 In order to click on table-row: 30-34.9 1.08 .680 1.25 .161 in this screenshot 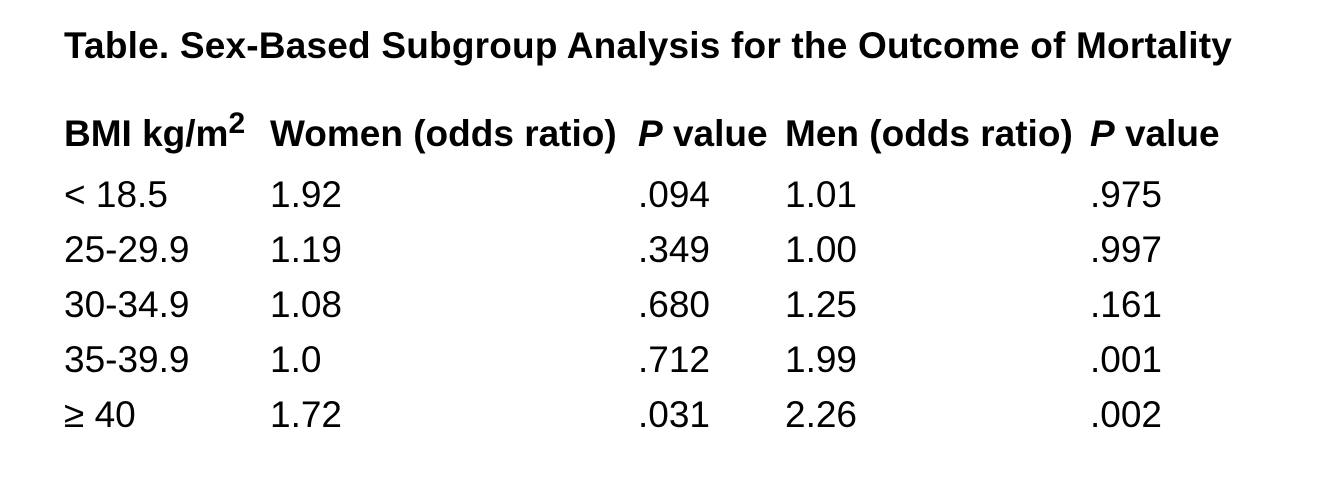, I will do `click(683, 304)`.